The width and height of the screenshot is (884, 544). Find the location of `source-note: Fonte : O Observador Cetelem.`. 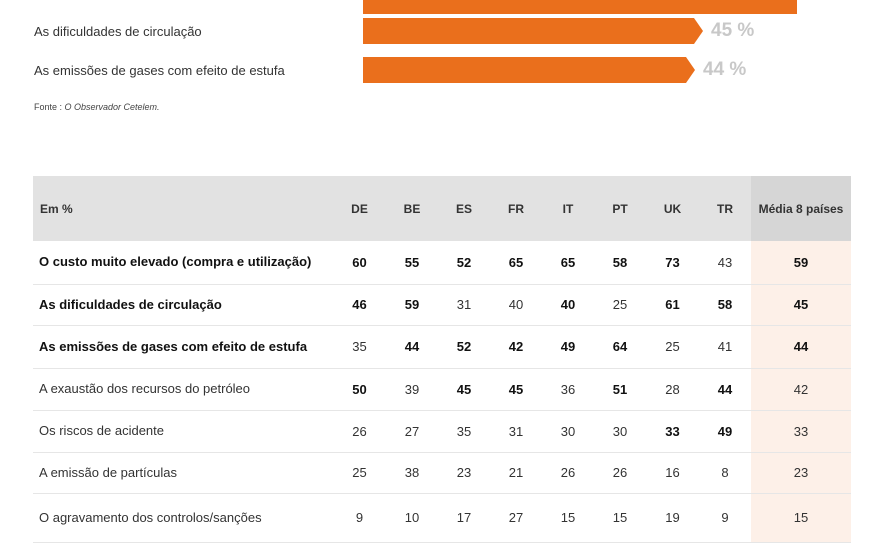

source-note: Fonte : O Observador Cetelem. is located at coordinates (97, 107).